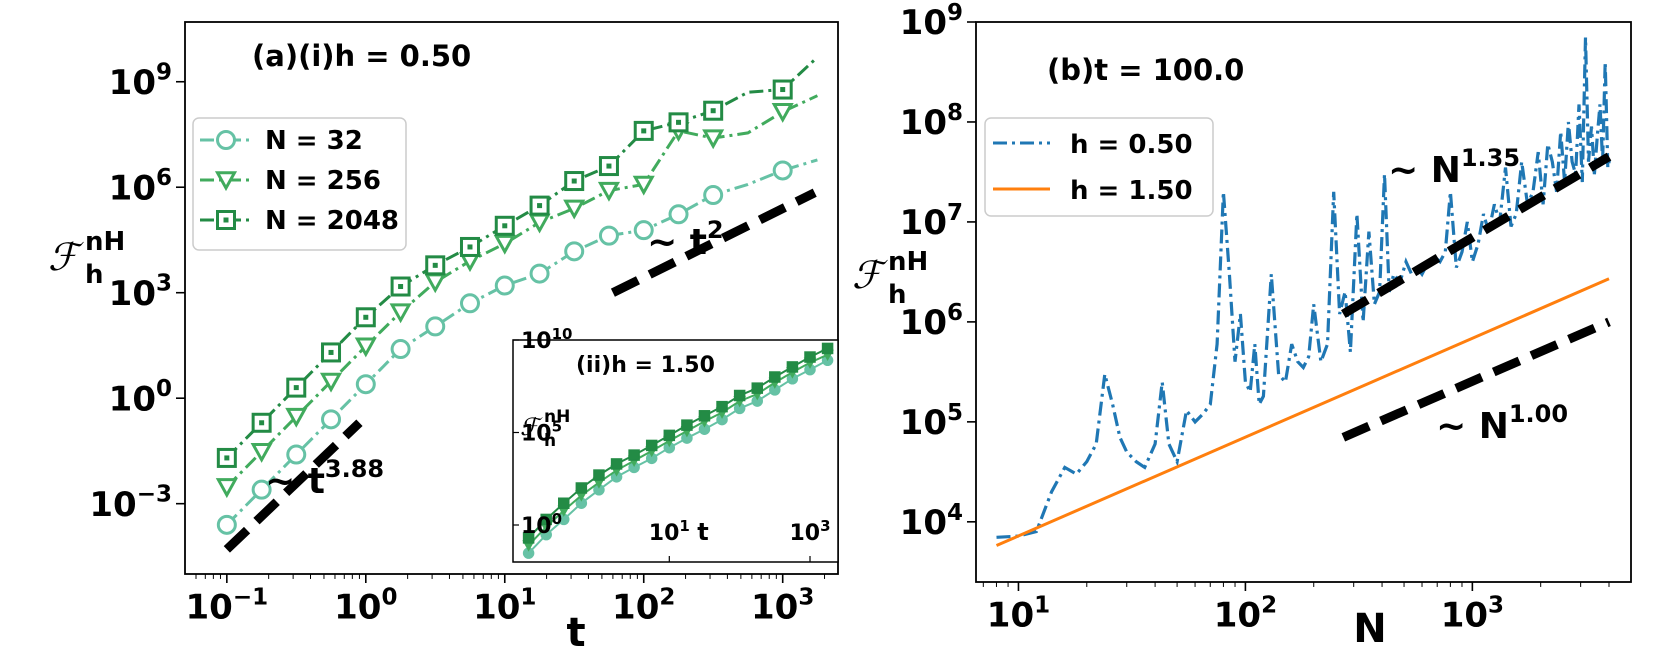 The image size is (1661, 664). What do you see at coordinates (226, 181) in the screenshot?
I see `legend-marker` at bounding box center [226, 181].